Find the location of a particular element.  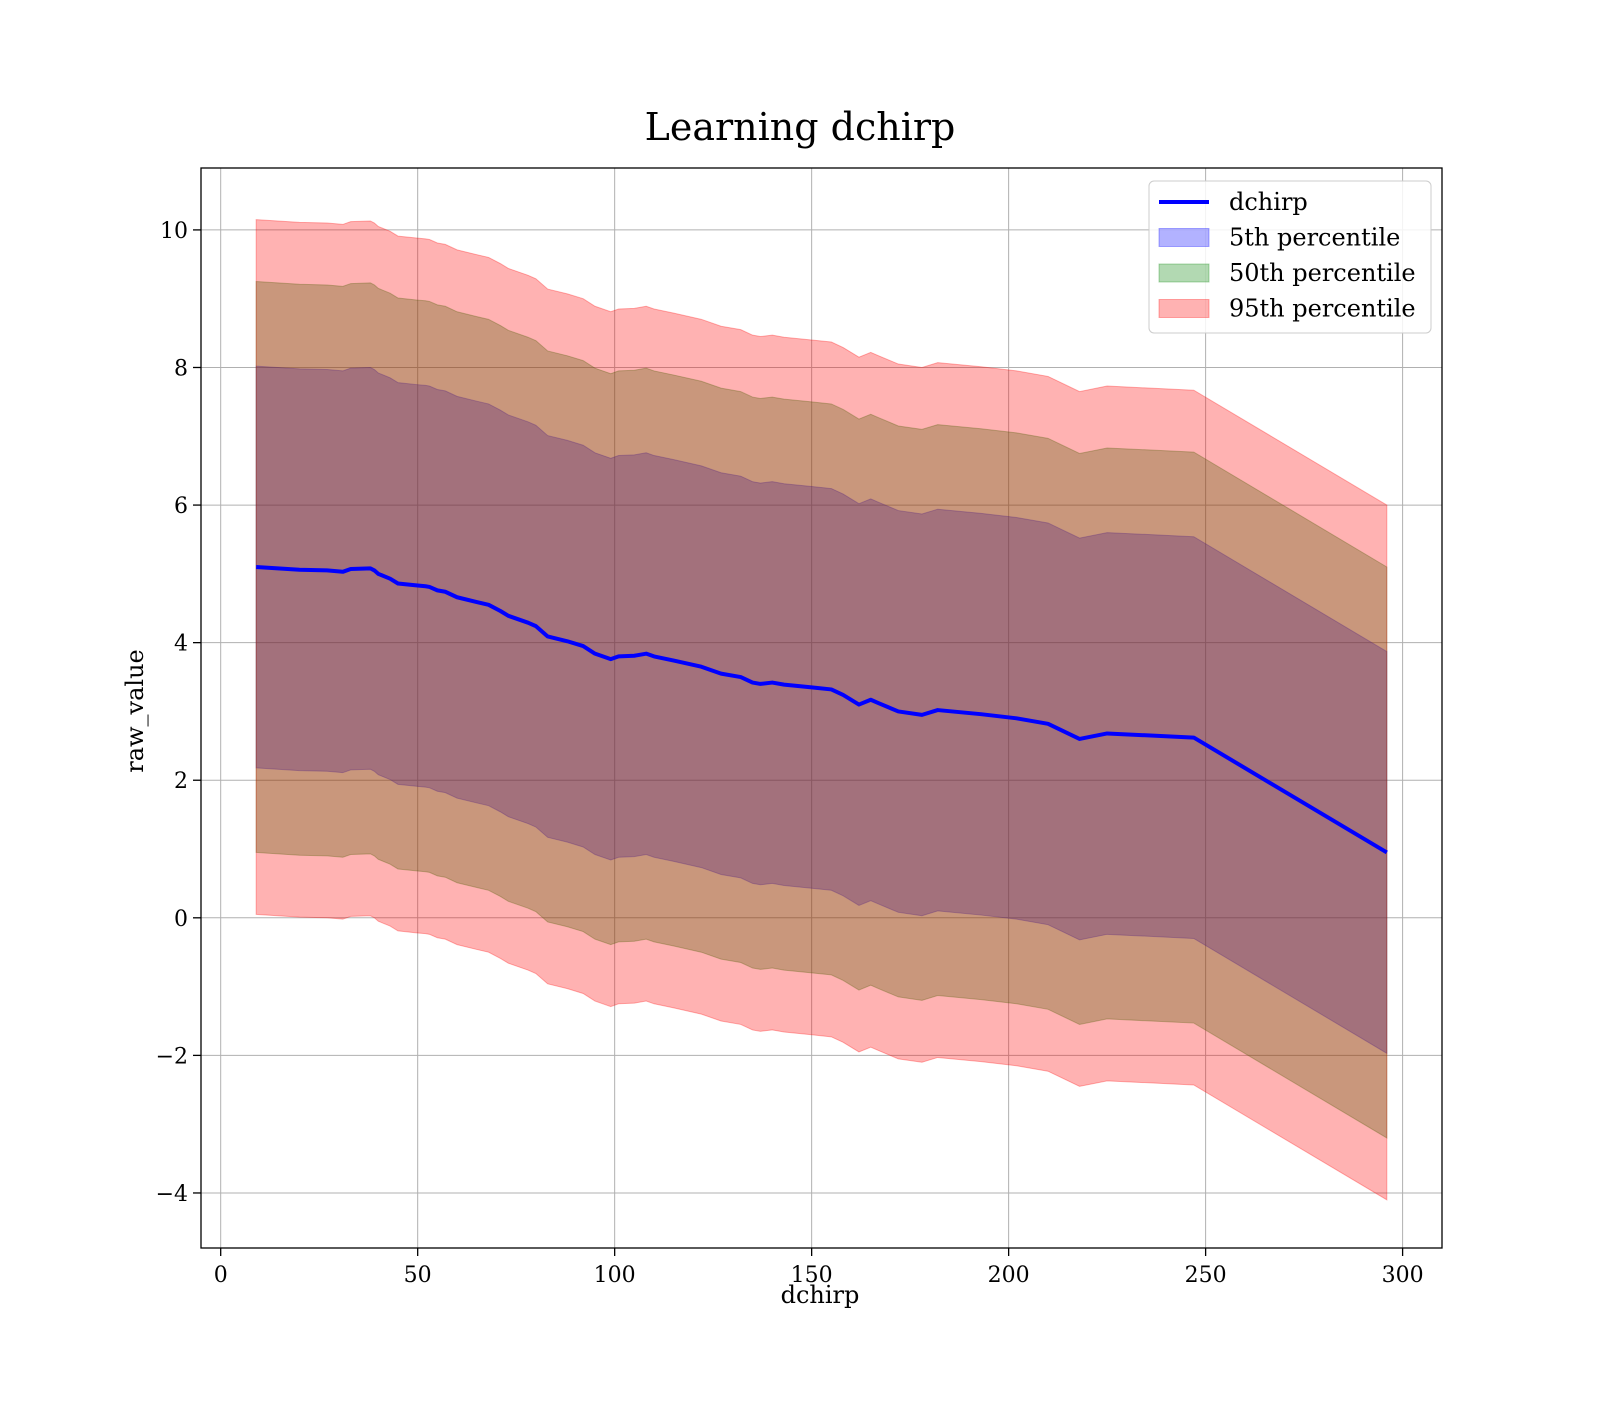

x-axis-label: dchirp is located at coordinates (820, 1295).